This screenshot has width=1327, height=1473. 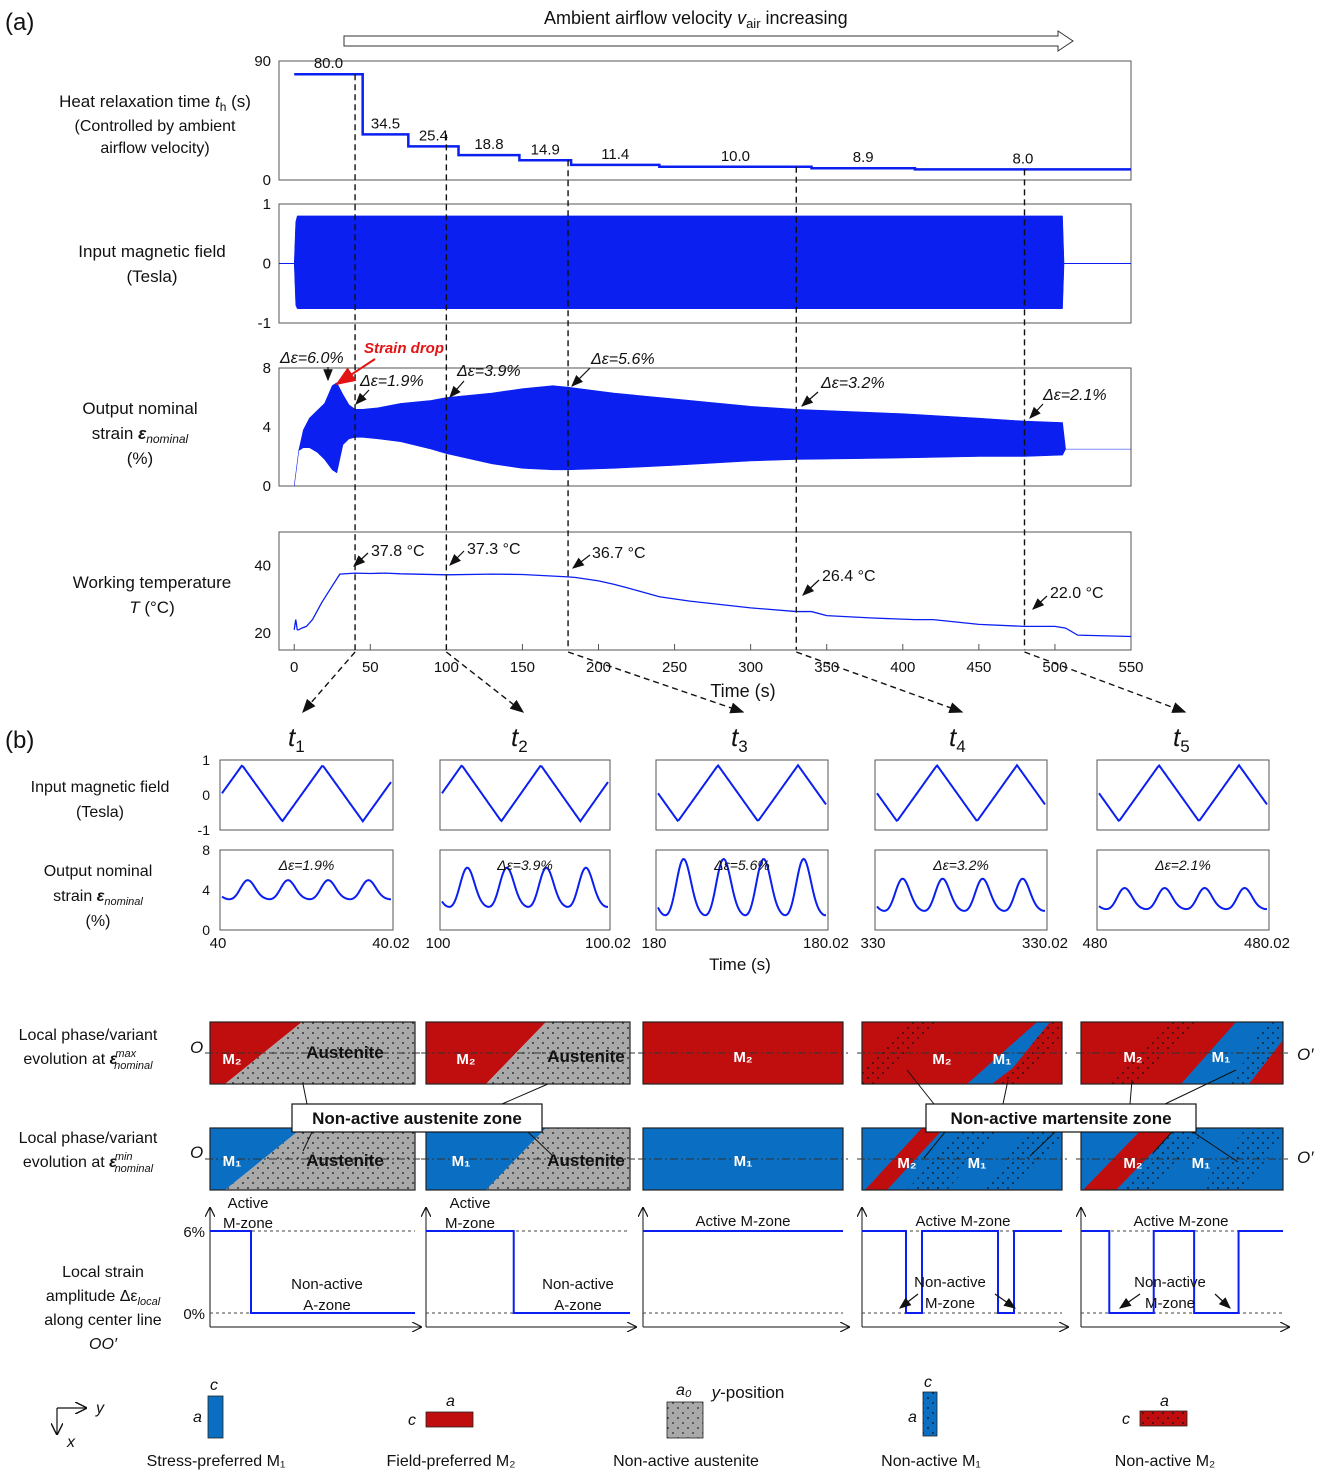 What do you see at coordinates (1045, 943) in the screenshot?
I see `zoom-x-tick-end: 330.02` at bounding box center [1045, 943].